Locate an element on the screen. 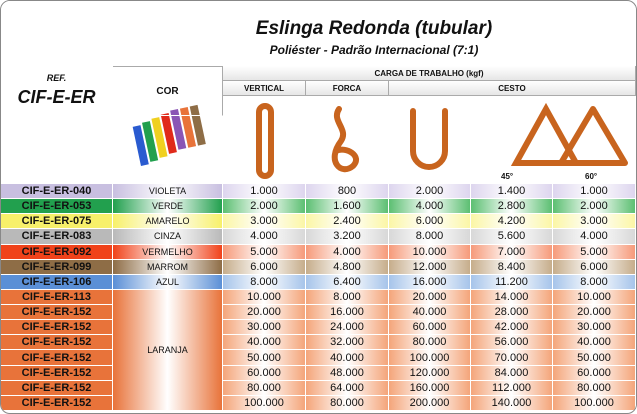  cell: 48.000 is located at coordinates (347, 373).